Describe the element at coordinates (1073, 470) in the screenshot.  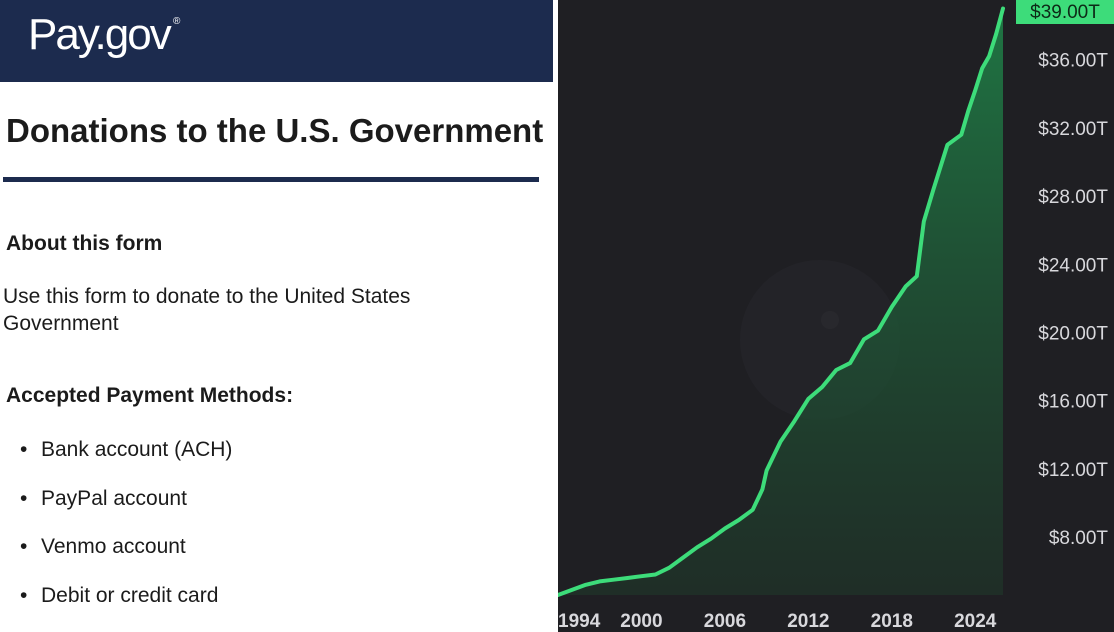
I see `y-tick-label: $12.00T` at that location.